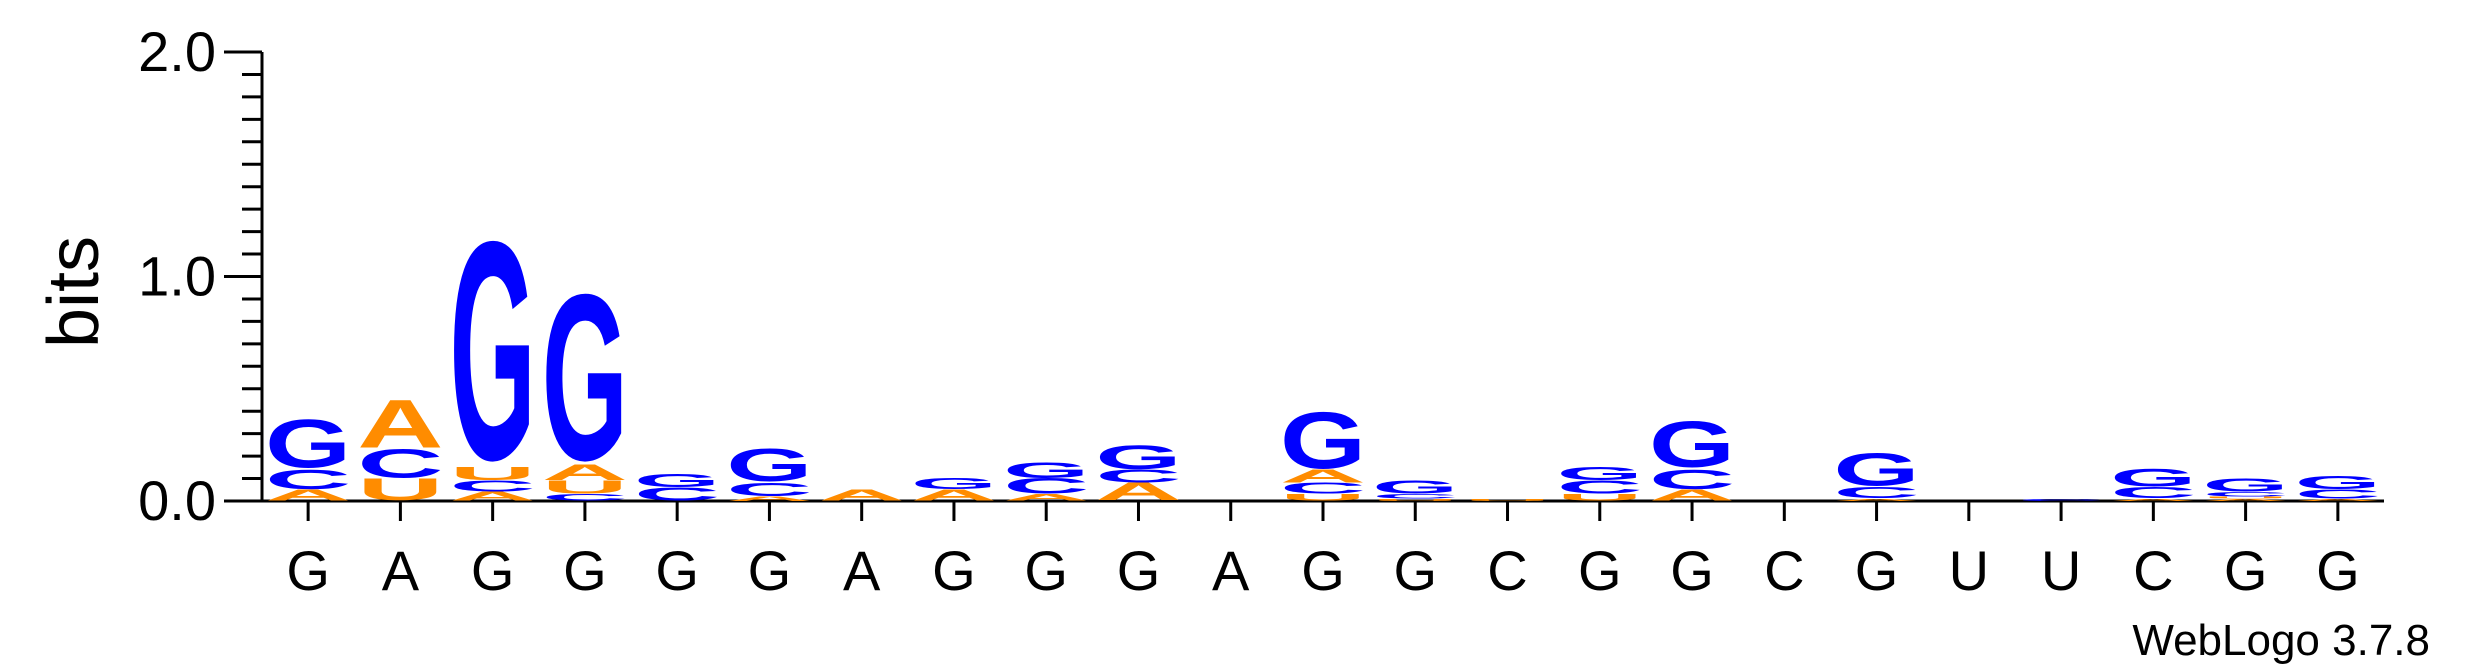  Describe the element at coordinates (2281, 640) in the screenshot. I see `weblogo-credit: WebLogo 3.7.8` at that location.